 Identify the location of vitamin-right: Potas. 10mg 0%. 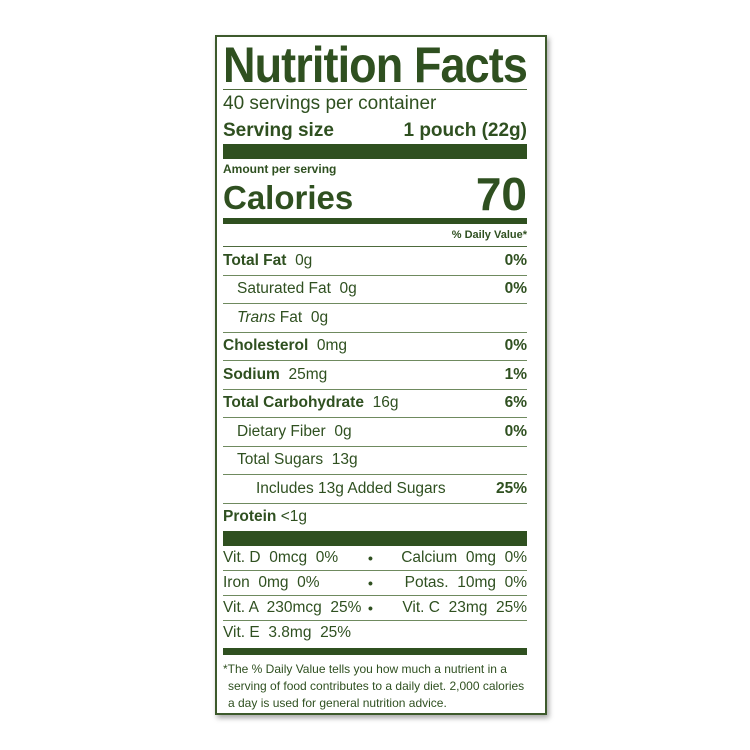
(465, 582).